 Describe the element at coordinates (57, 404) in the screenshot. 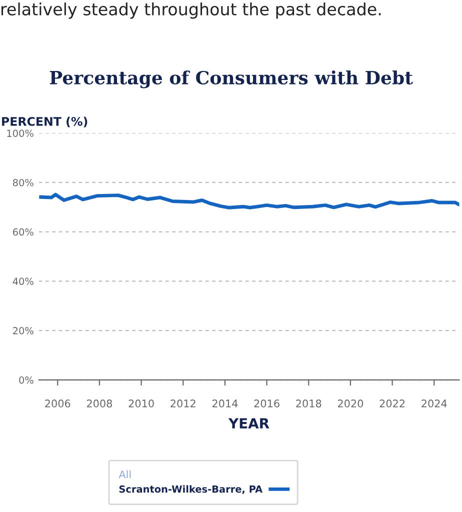

I see `x-tick-label: 2006` at that location.